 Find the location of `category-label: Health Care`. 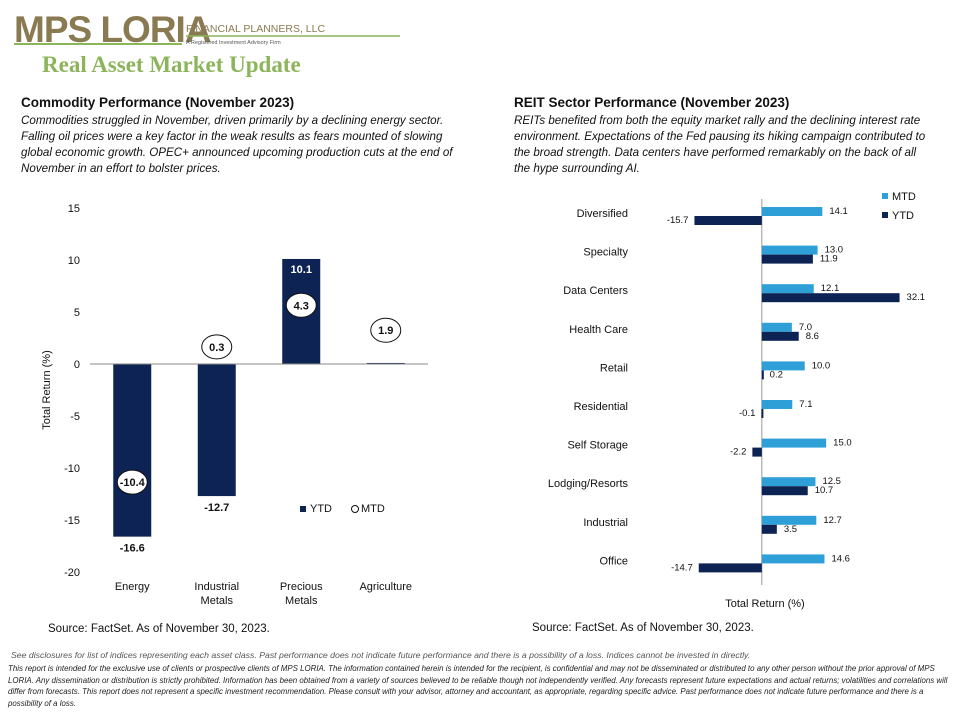

category-label: Health Care is located at coordinates (598, 330).